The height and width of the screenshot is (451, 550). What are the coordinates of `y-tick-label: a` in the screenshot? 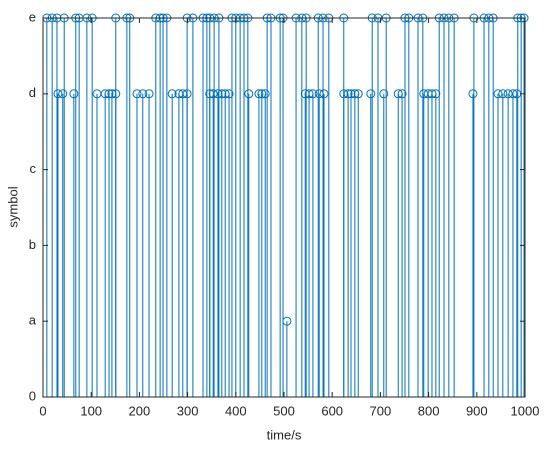 It's located at (33, 320).